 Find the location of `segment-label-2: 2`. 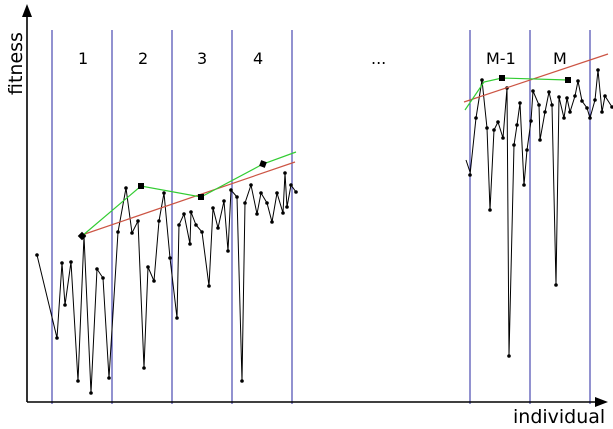

segment-label-2: 2 is located at coordinates (143, 58).